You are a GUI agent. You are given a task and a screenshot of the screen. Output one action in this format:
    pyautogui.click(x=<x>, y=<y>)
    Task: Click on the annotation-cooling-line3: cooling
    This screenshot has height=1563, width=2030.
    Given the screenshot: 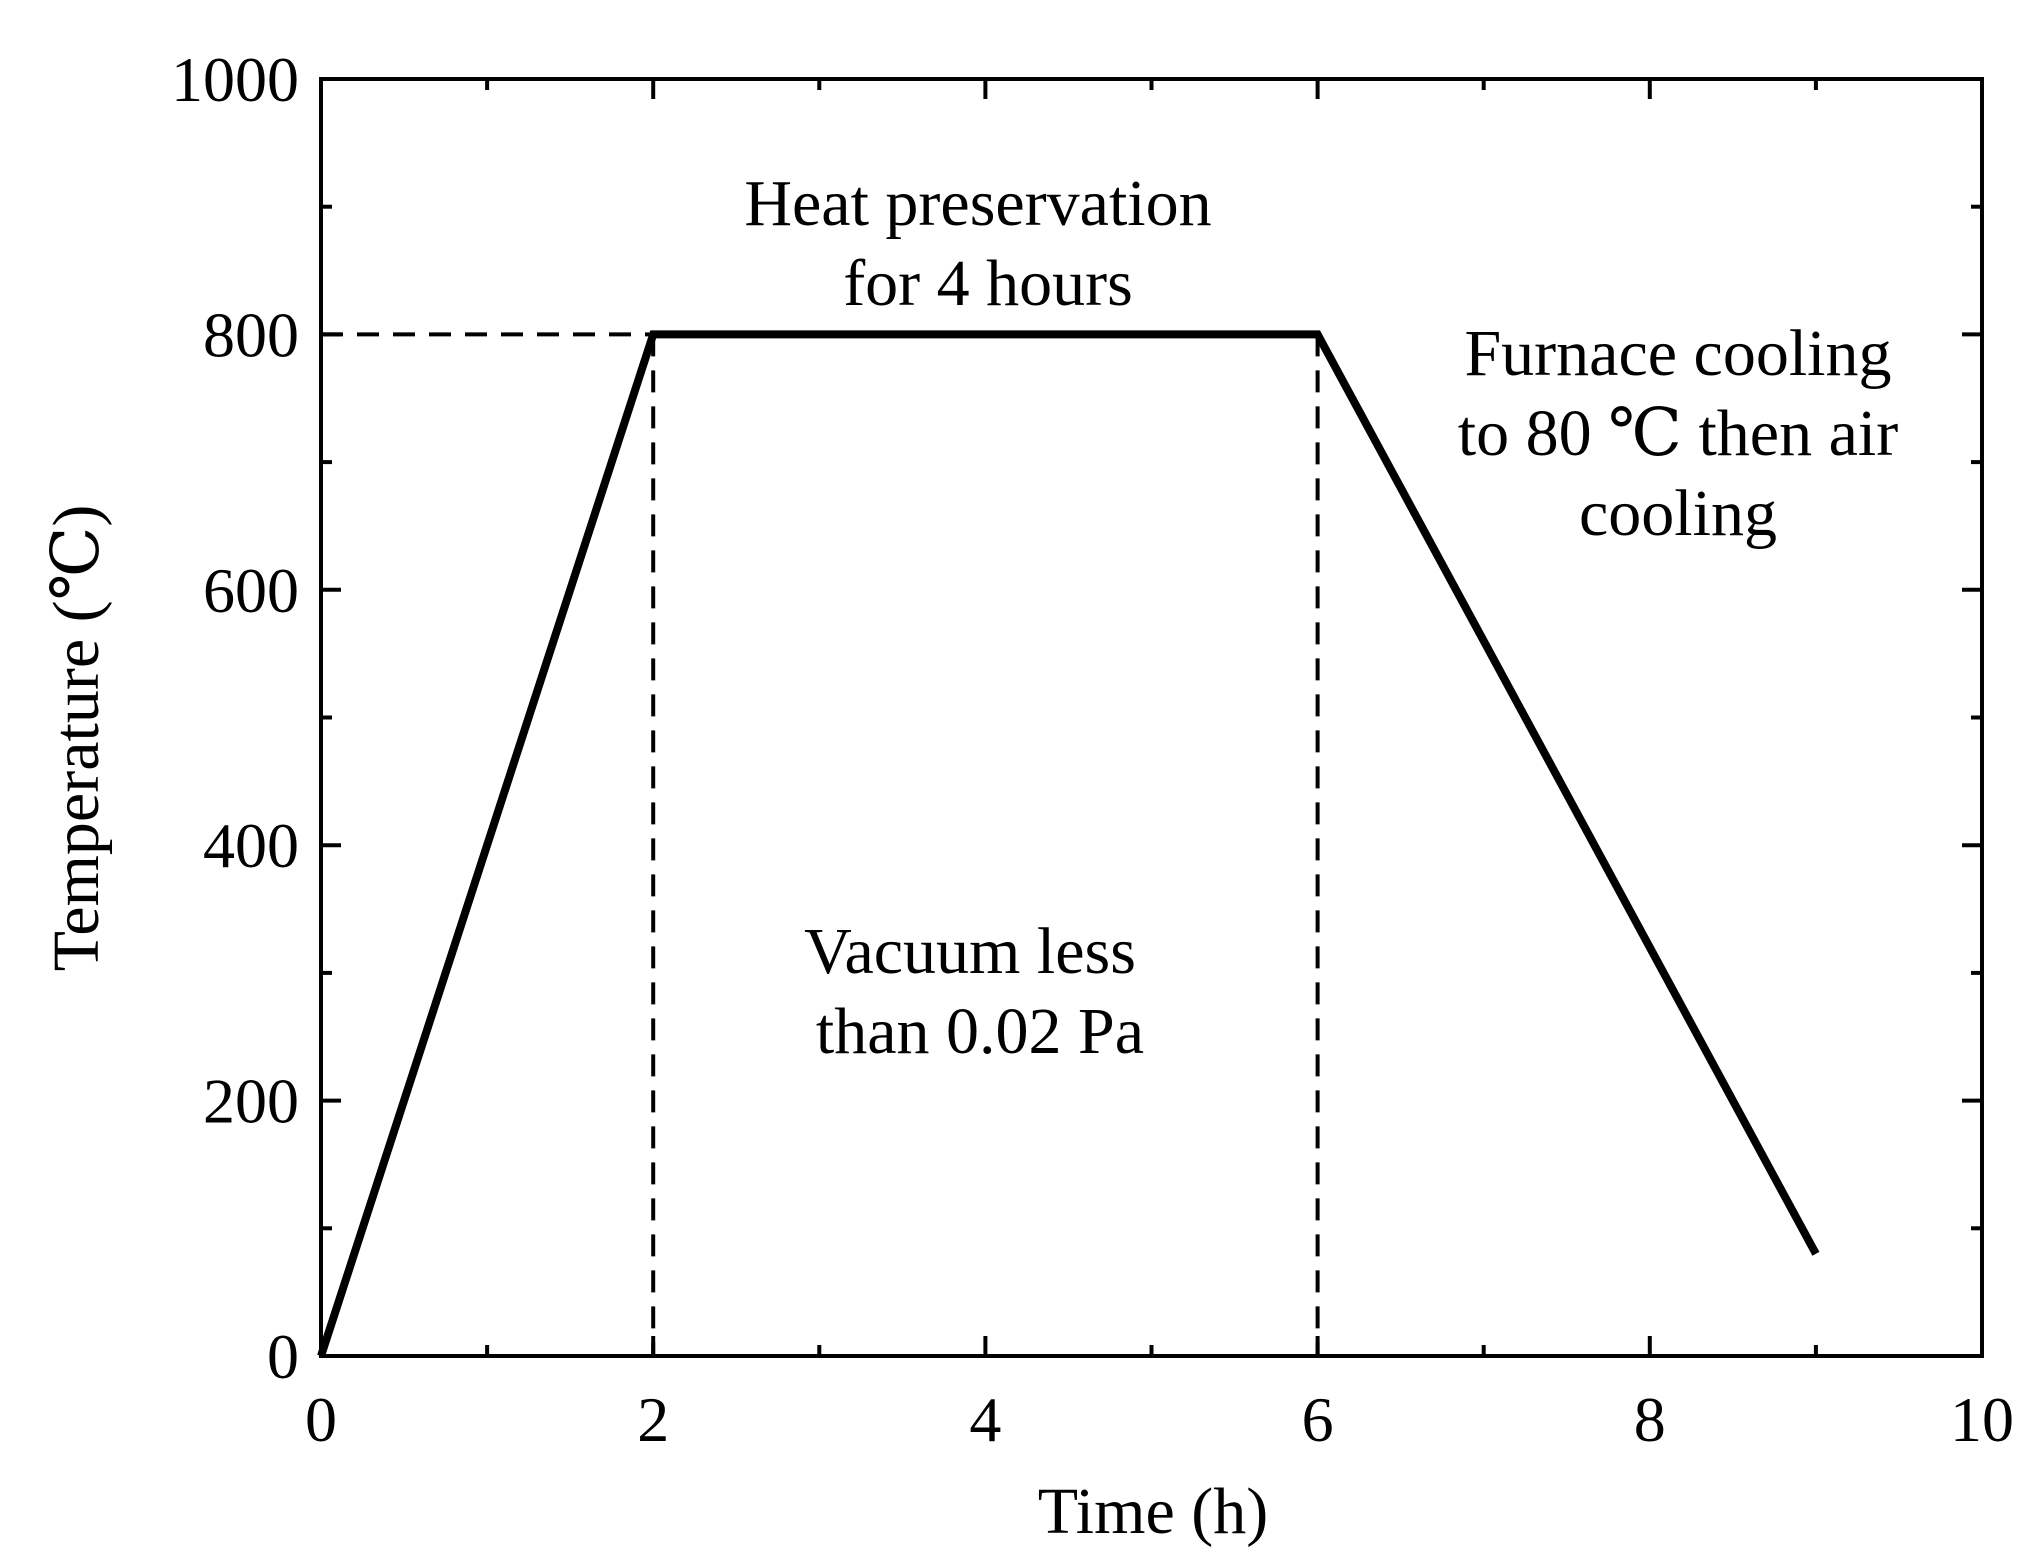 What is the action you would take?
    pyautogui.click(x=1678, y=513)
    